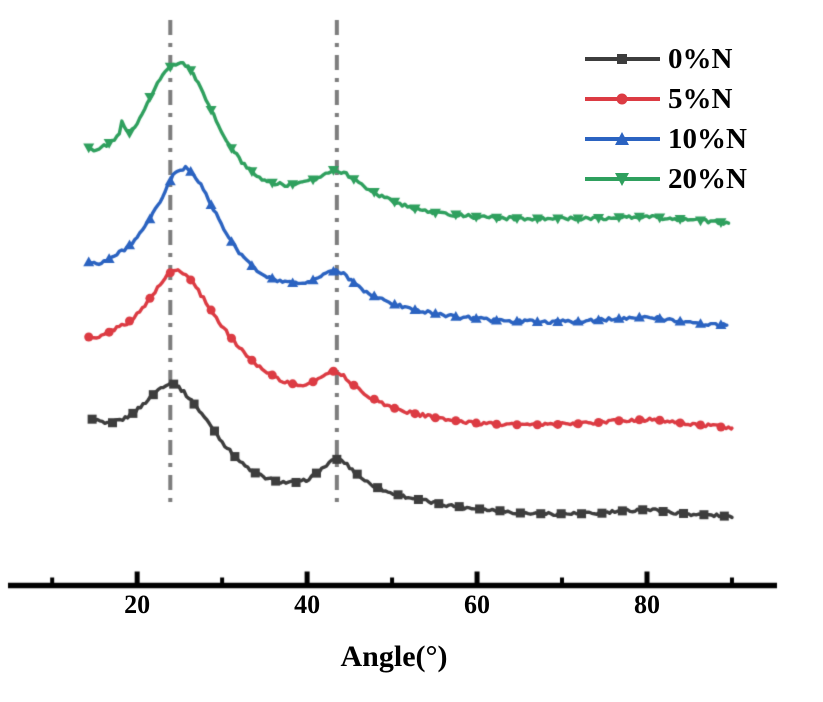 This screenshot has width=823, height=702. Describe the element at coordinates (700, 58) in the screenshot. I see `legend-item-label: 0%N` at that location.